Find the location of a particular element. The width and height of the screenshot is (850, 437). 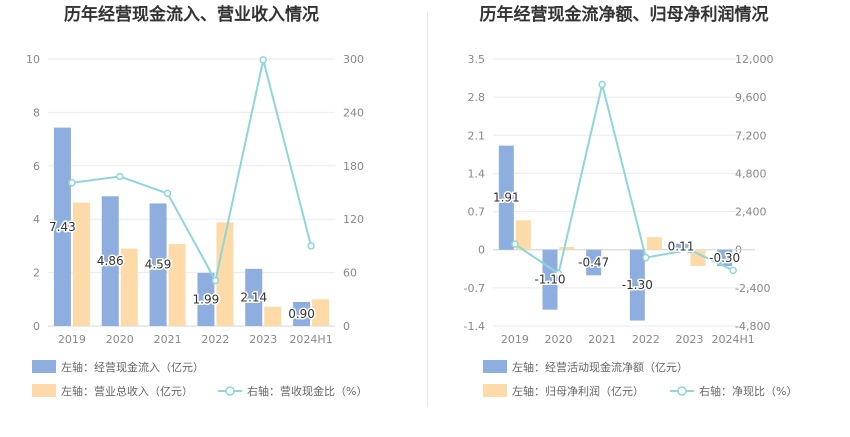

data-label: 4.59 is located at coordinates (158, 265).